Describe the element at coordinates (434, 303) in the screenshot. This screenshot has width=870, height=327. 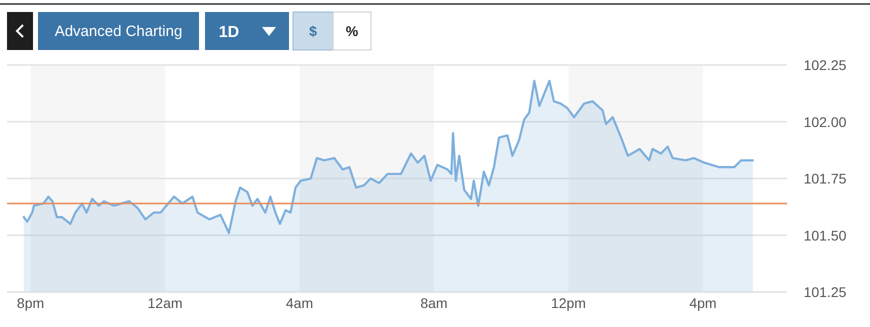
I see `x-tick-label: 8am` at that location.